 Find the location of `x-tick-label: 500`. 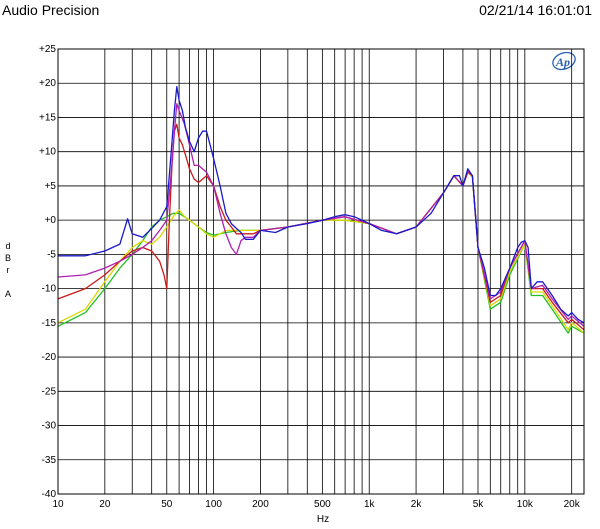

x-tick-label: 500 is located at coordinates (322, 504).